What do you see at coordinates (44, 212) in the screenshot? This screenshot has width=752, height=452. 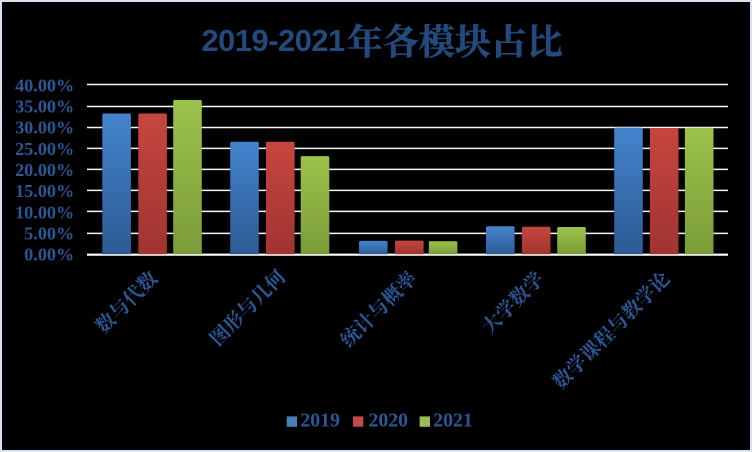 I see `svg-text: 10.00%` at bounding box center [44, 212].